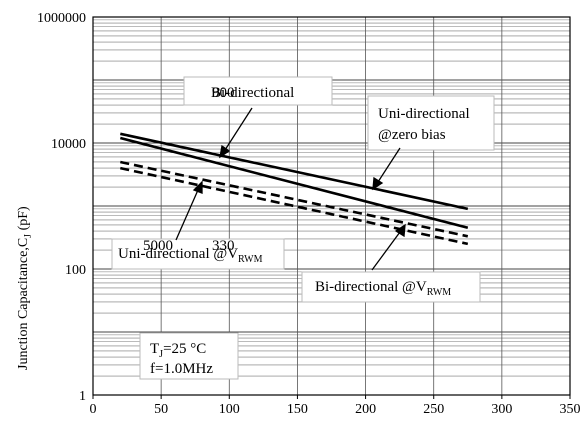 Image resolution: width=580 pixels, height=427 pixels. I want to click on annotation-uni-vrwm-box, so click(198, 254).